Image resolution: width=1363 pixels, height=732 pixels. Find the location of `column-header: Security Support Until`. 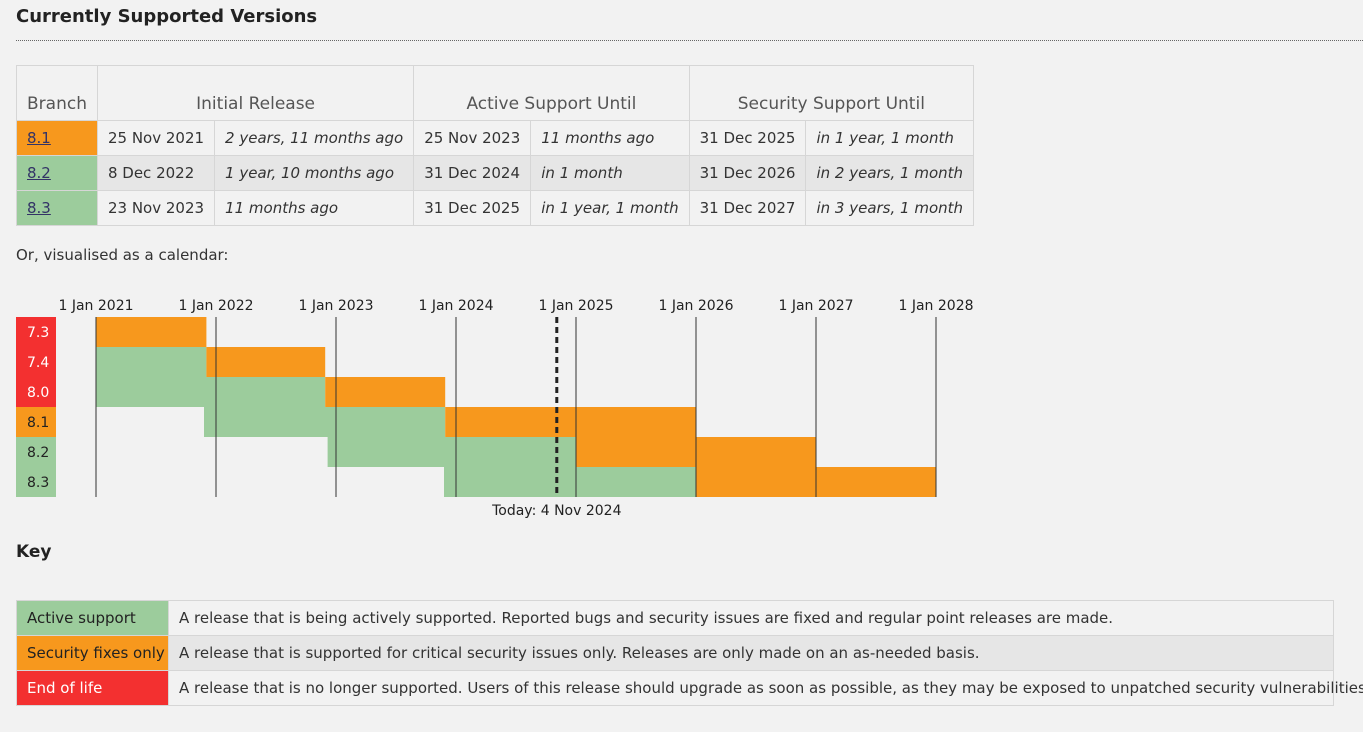

column-header: Security Support Until is located at coordinates (831, 93).